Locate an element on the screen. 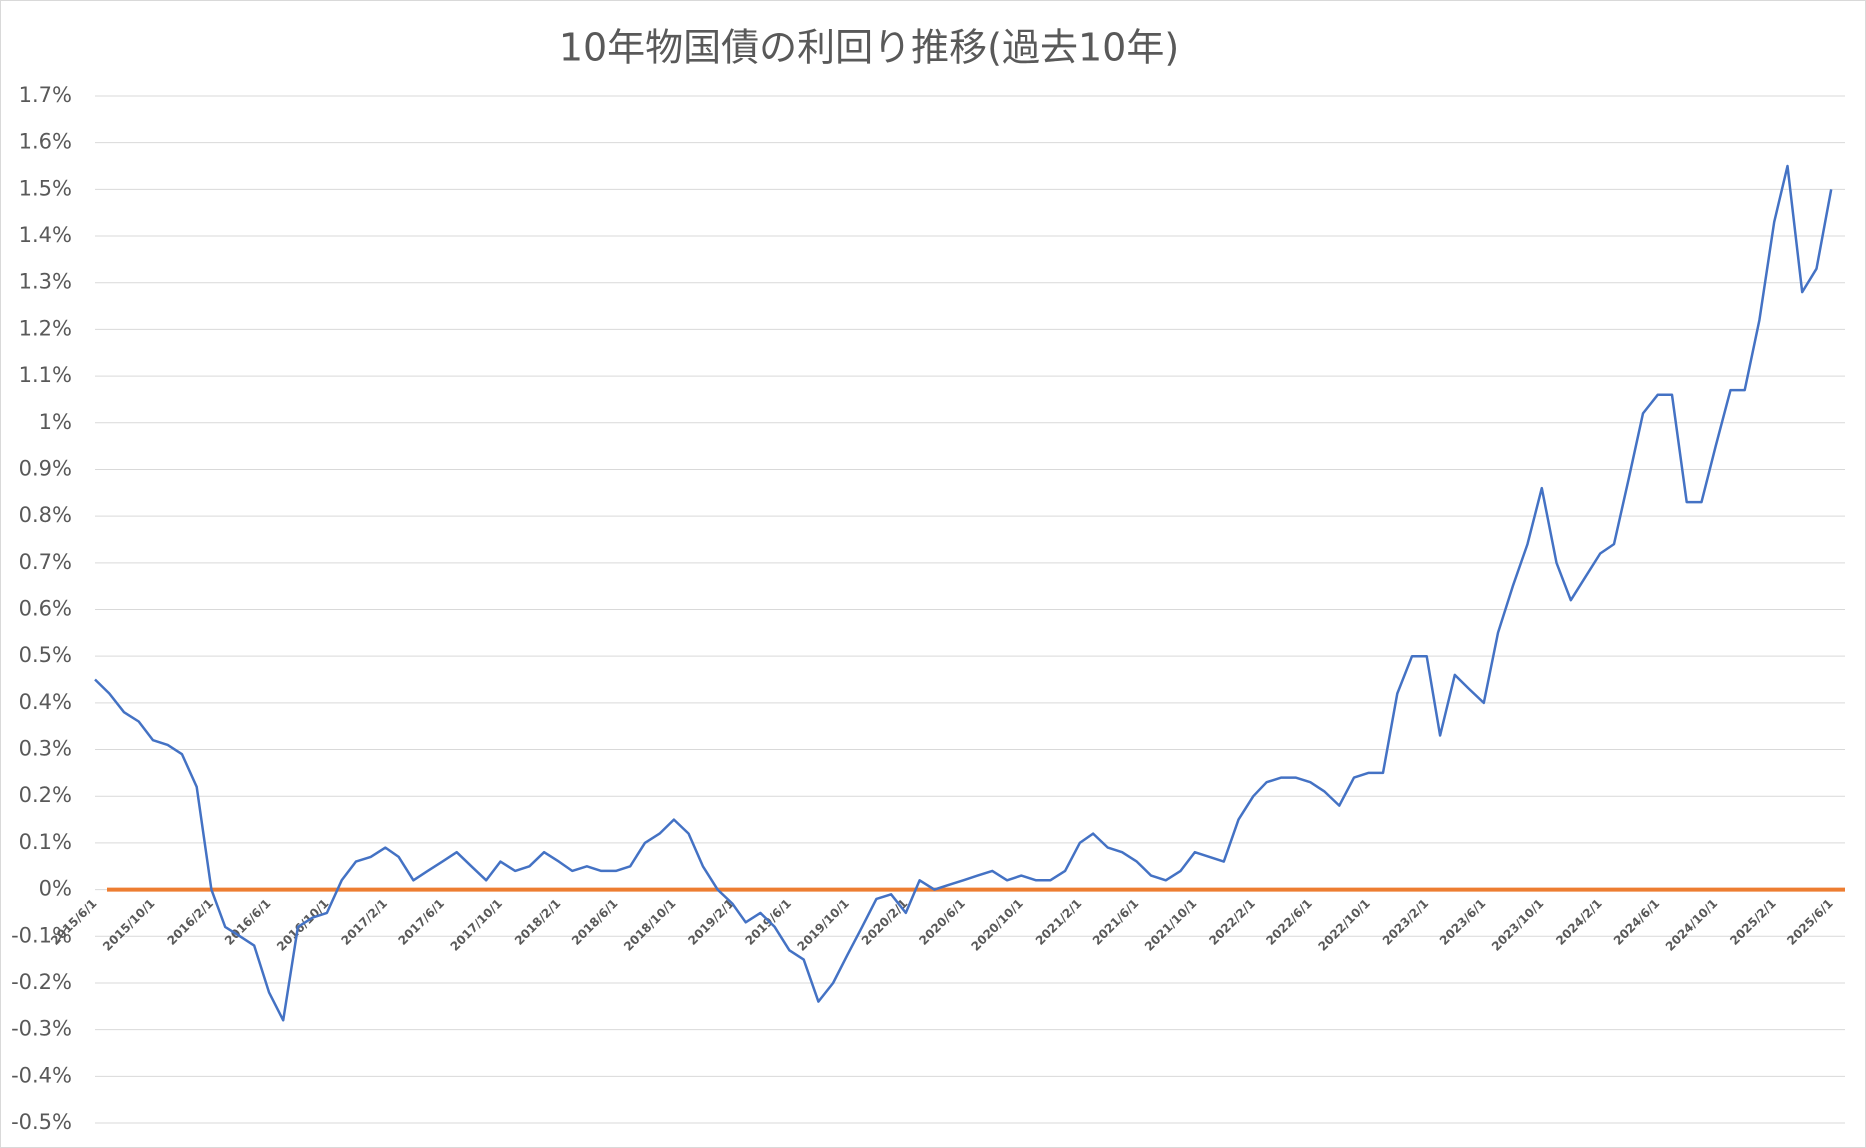 Image resolution: width=1866 pixels, height=1148 pixels. y-tick-label: 0.5% is located at coordinates (45, 655).